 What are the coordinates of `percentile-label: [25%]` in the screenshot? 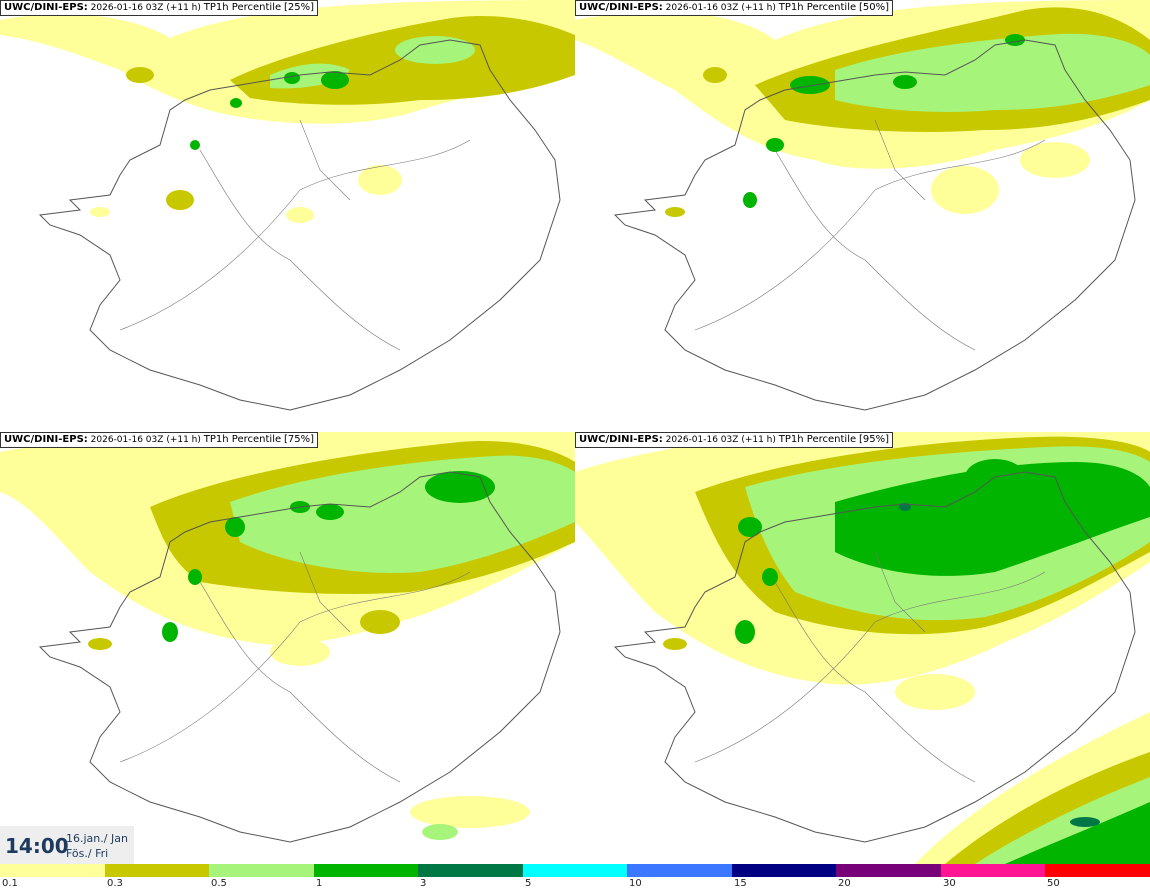 It's located at (299, 7).